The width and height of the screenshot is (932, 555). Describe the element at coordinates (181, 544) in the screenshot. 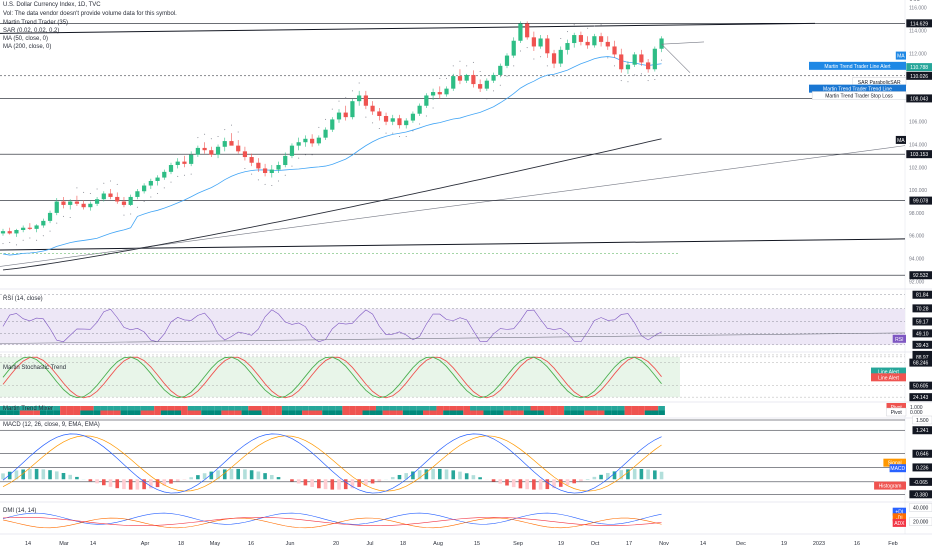

I see `time-tick-label-4: 18` at that location.